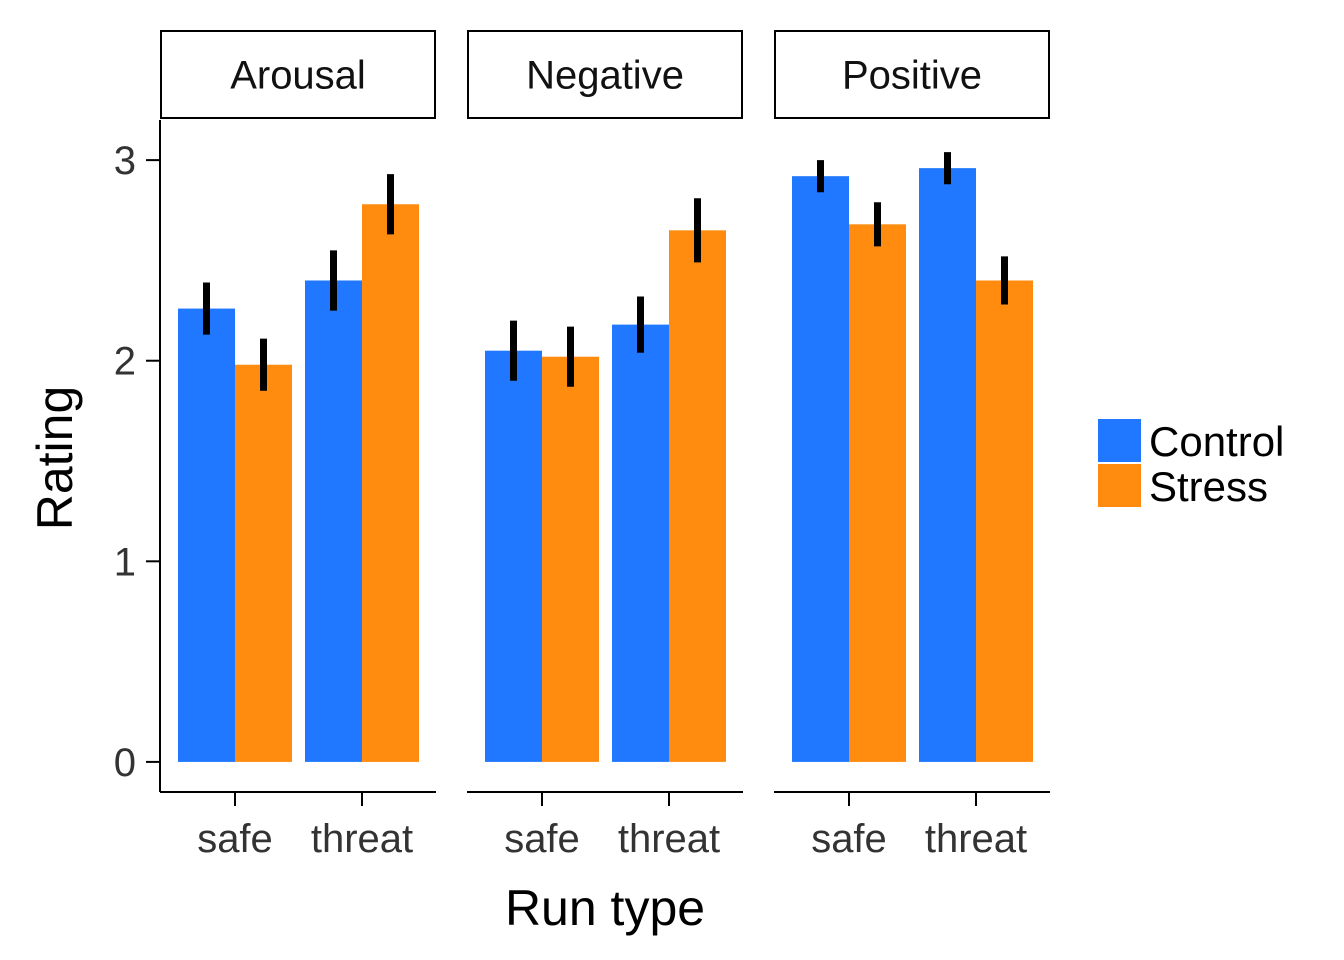 Image resolution: width=1344 pixels, height=960 pixels. I want to click on x-axis-title: Run type, so click(605, 908).